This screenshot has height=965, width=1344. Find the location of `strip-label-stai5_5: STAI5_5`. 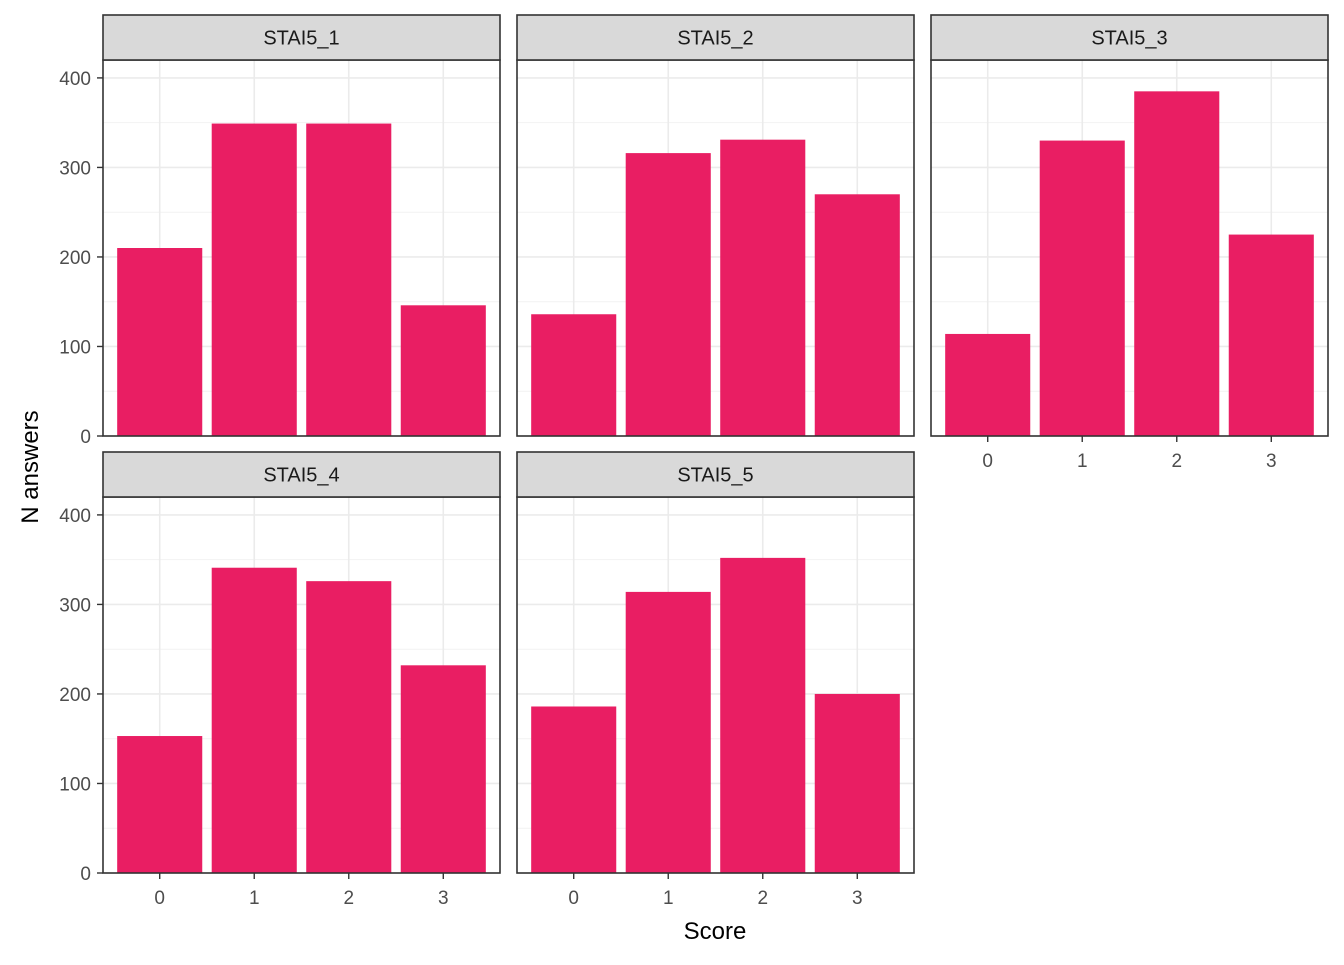

strip-label-stai5_5: STAI5_5 is located at coordinates (715, 476).